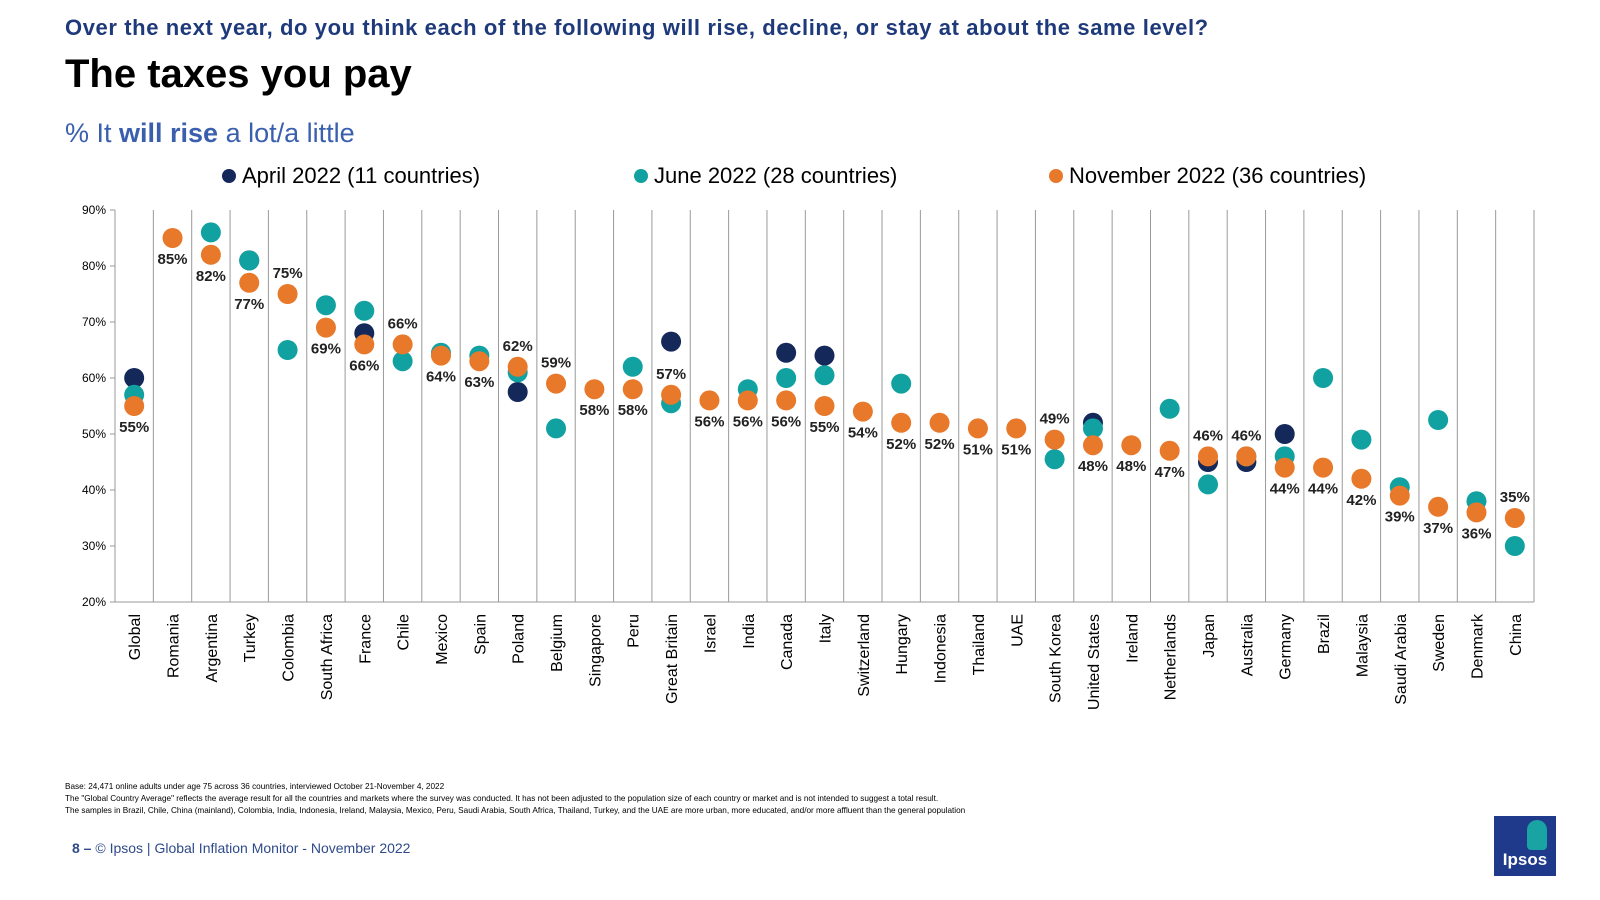  What do you see at coordinates (403, 323) in the screenshot?
I see `data-label: 66%` at bounding box center [403, 323].